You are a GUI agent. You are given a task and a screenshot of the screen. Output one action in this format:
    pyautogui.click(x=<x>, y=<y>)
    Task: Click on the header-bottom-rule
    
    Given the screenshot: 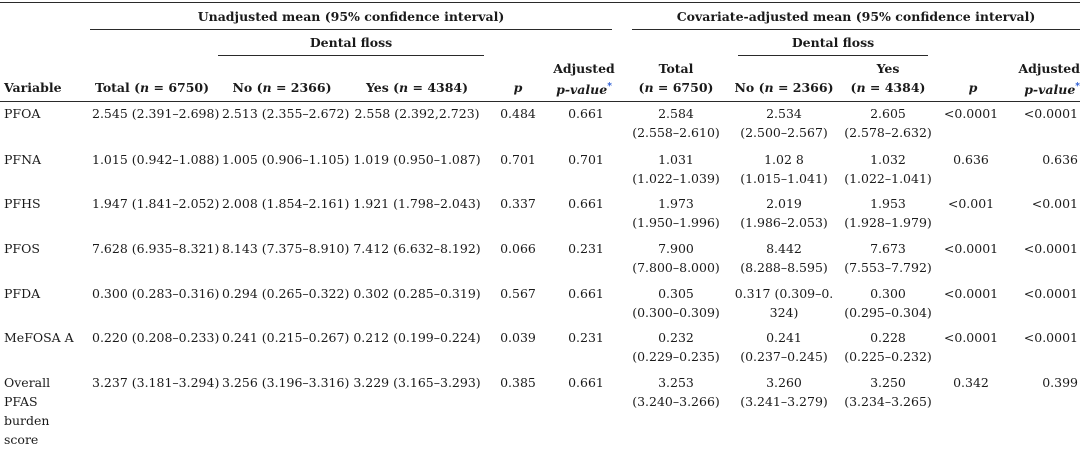 What is the action you would take?
    pyautogui.click(x=540, y=101)
    